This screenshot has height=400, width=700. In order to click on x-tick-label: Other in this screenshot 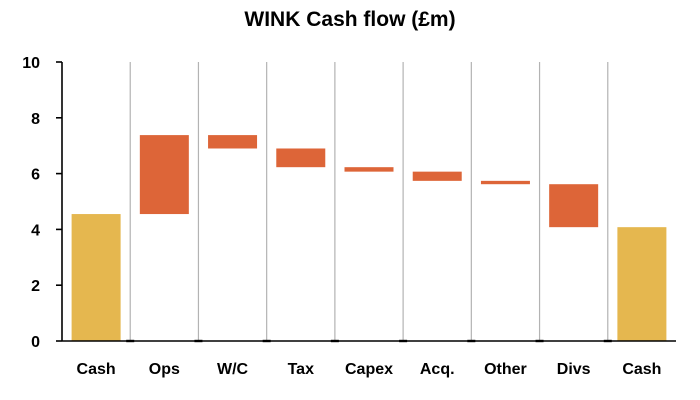, I will do `click(505, 369)`.